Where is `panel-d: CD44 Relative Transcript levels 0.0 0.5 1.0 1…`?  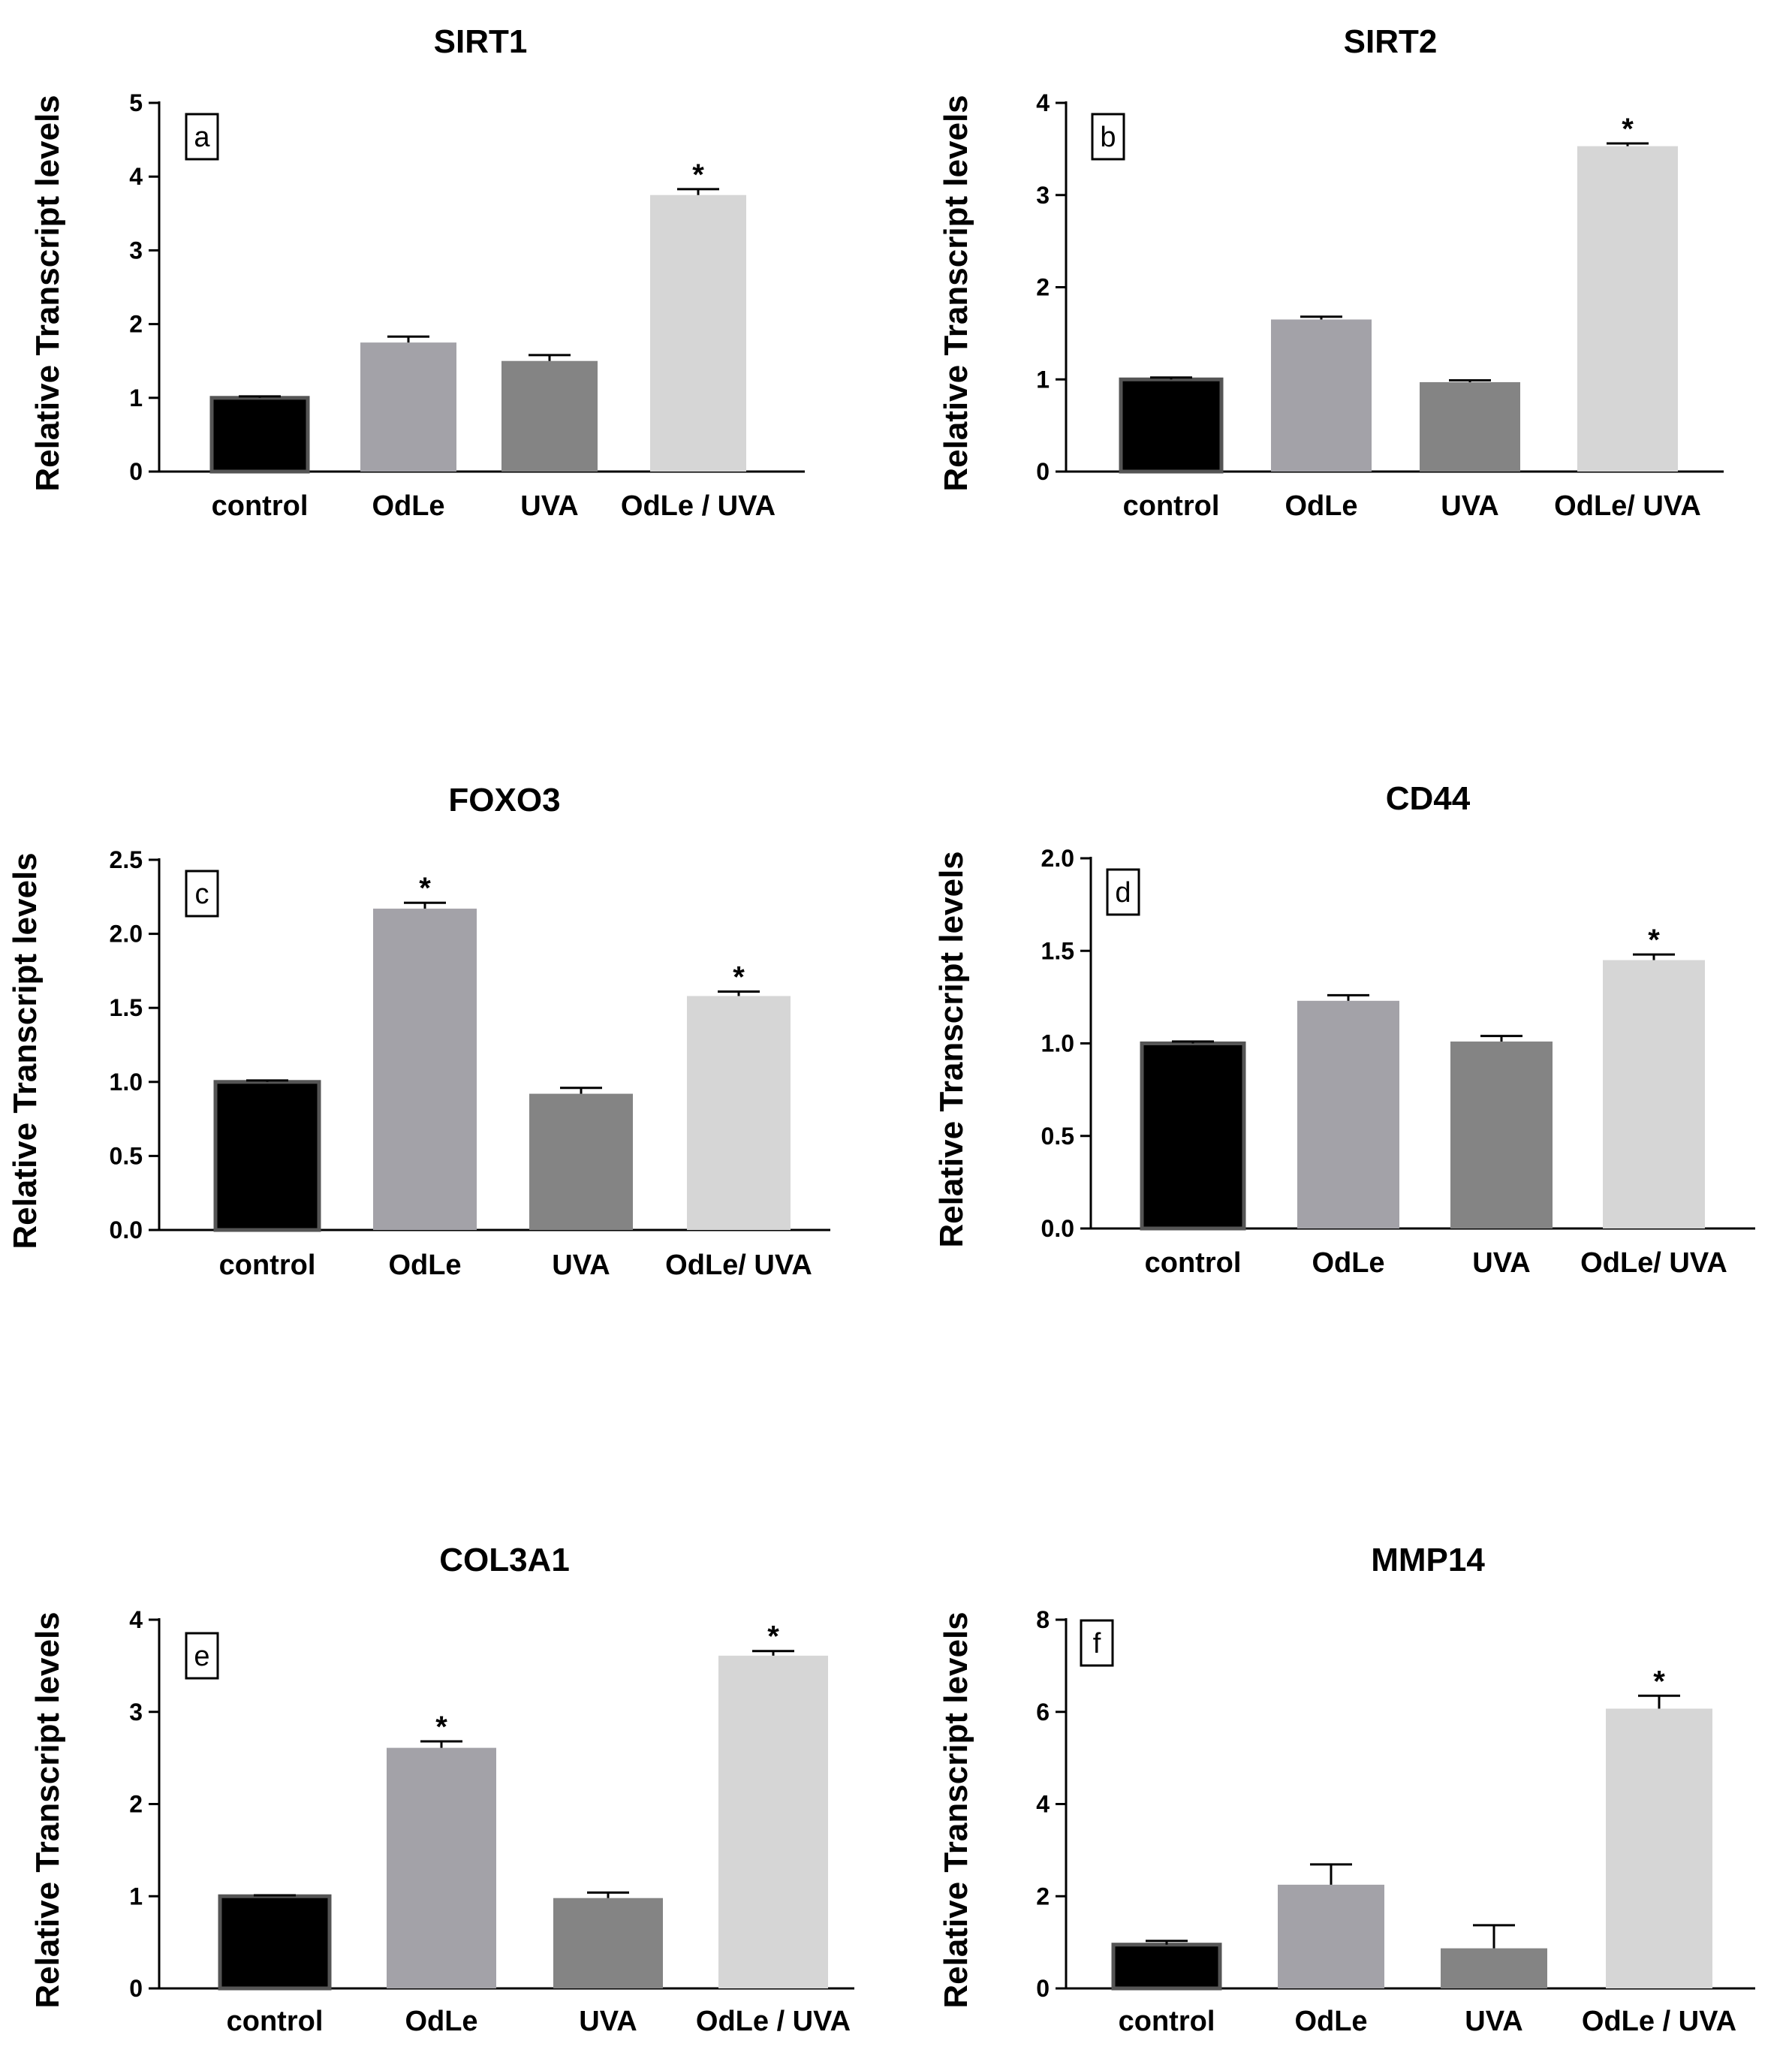 panel-d: CD44 Relative Transcript levels 0.0 0.5 1.0 1… is located at coordinates (1344, 1030).